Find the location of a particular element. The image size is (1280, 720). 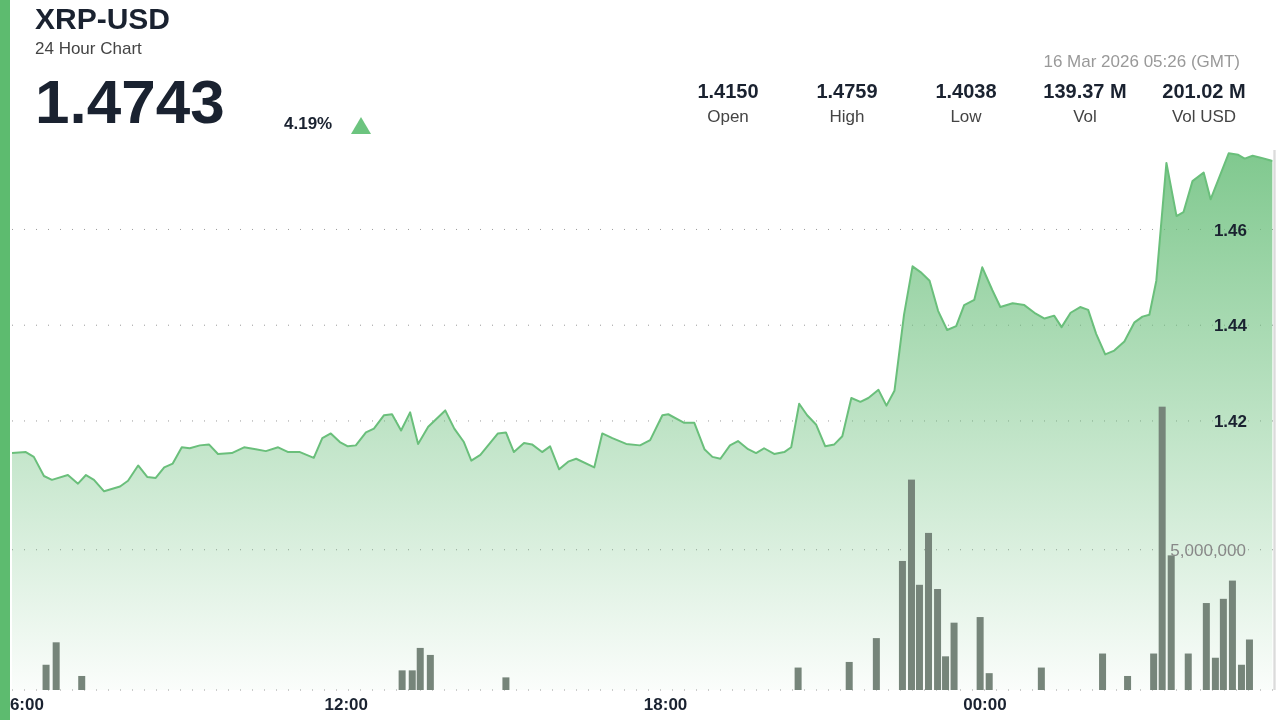

chart-subtitle: 24 Hour Chart is located at coordinates (88, 49).